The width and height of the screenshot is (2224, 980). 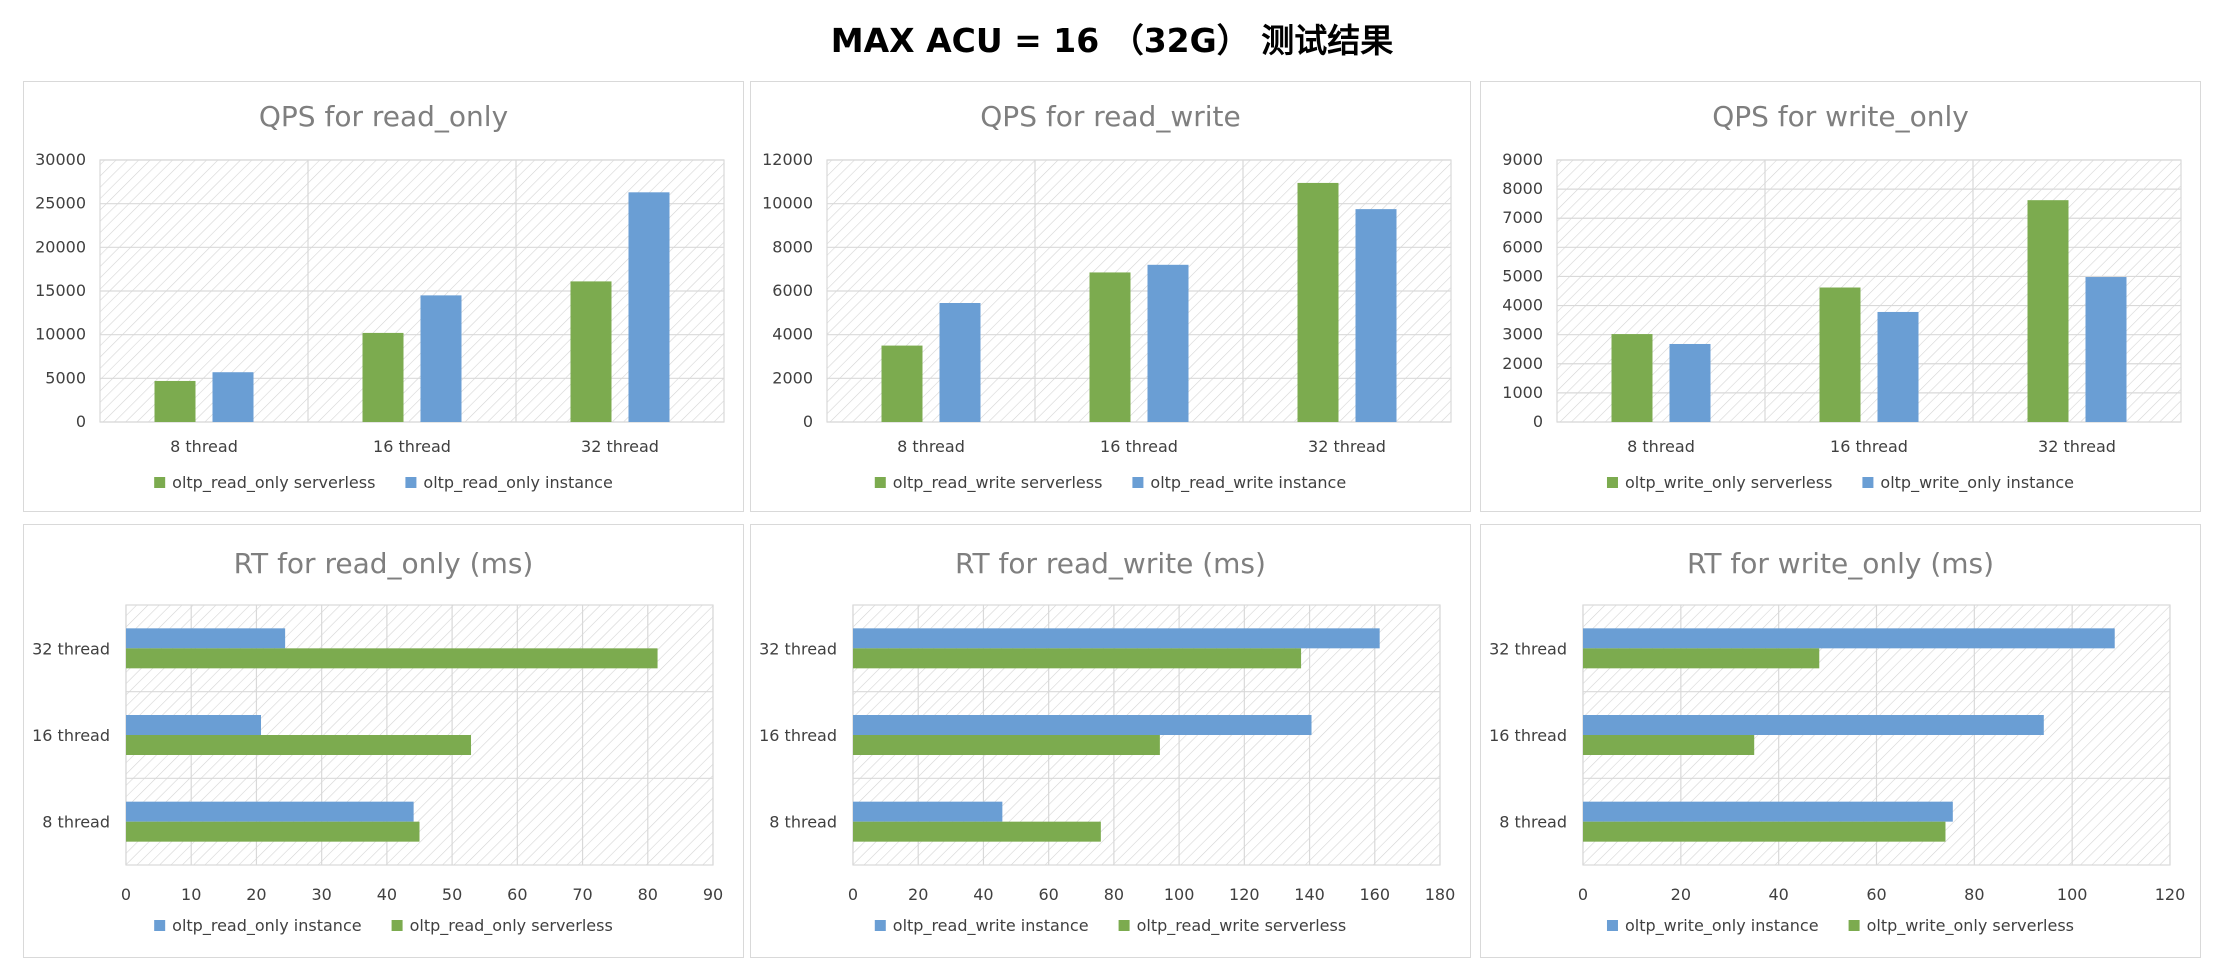 What do you see at coordinates (1112, 40) in the screenshot?
I see `page-title: MAX ACU = 16 （32G） 测试结果` at bounding box center [1112, 40].